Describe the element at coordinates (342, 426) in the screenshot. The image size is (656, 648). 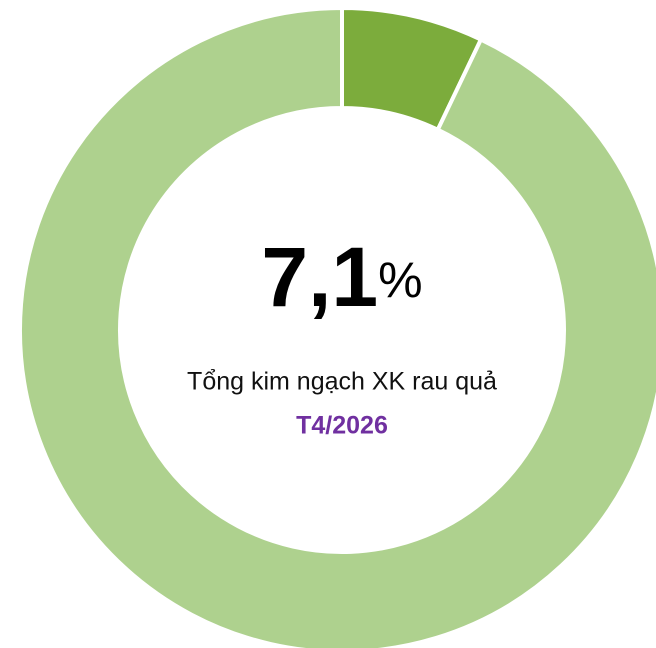
I see `center-period: T4/2026` at that location.